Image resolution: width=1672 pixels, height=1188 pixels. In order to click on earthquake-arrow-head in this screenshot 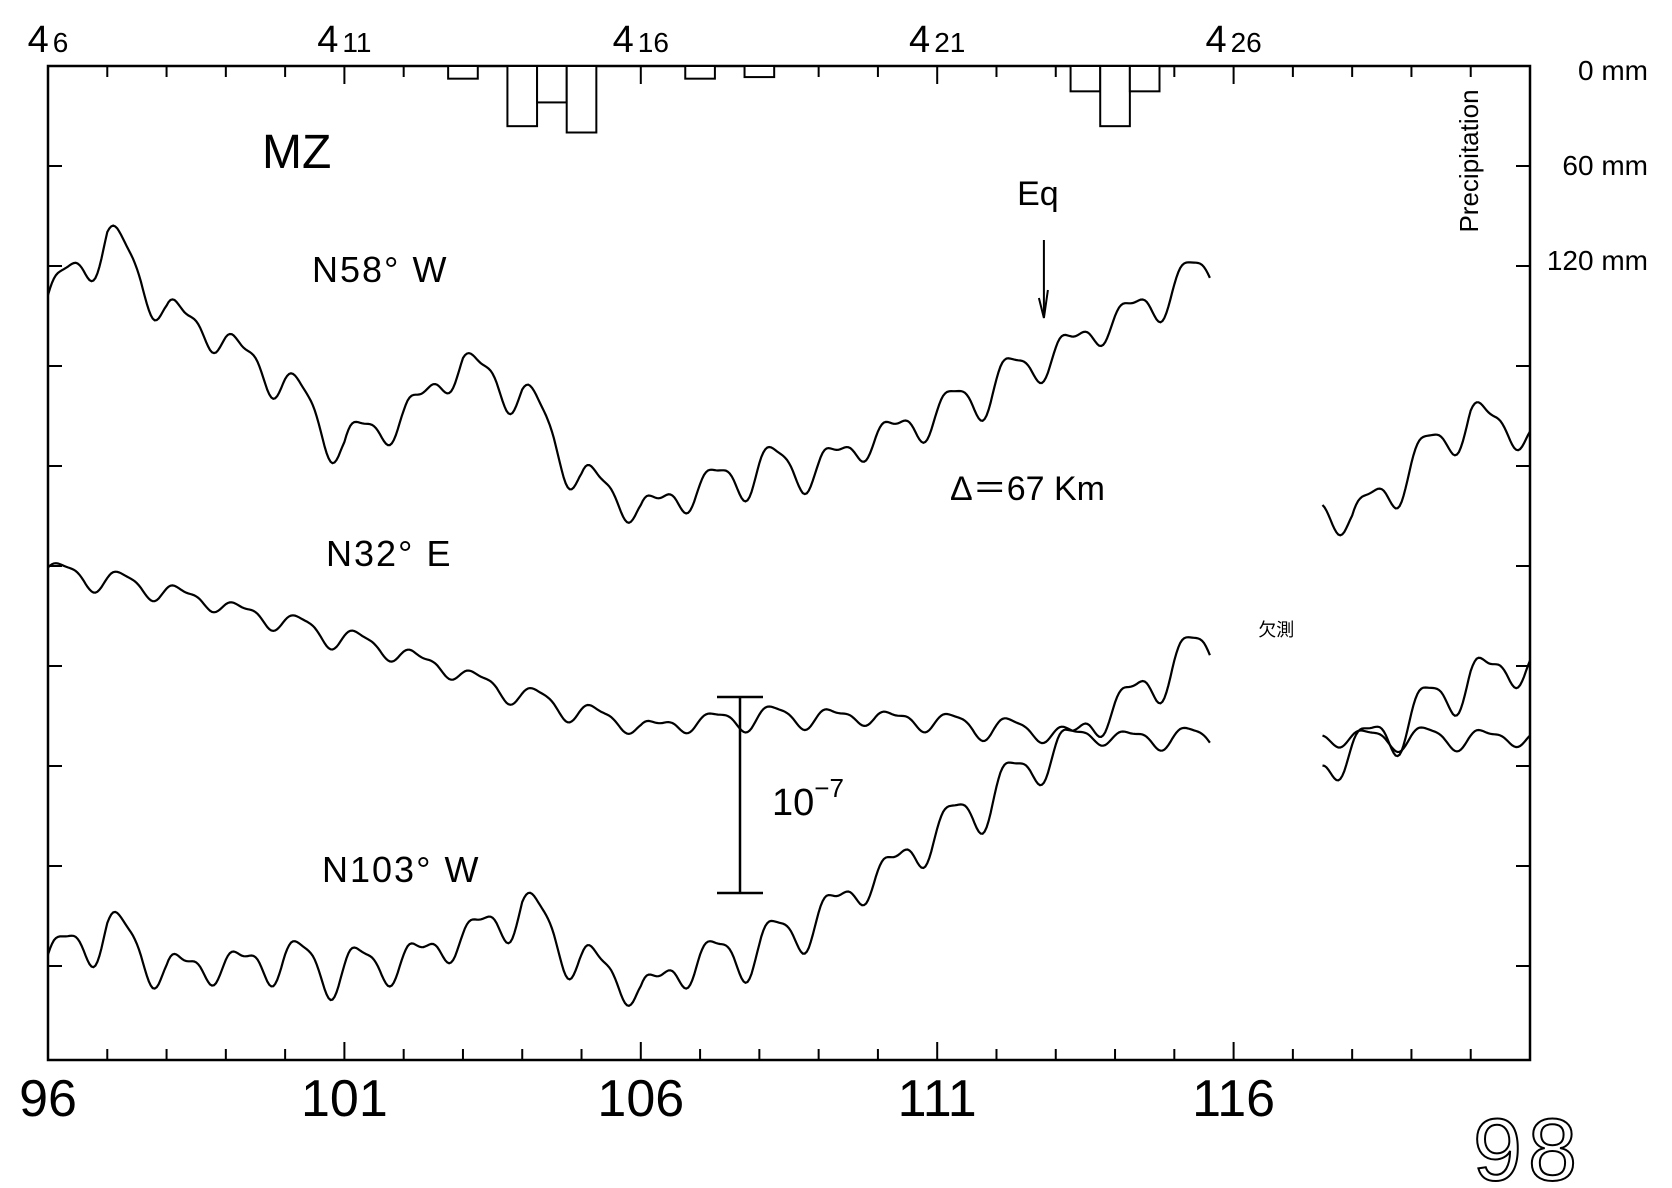, I will do `click(1043, 304)`.